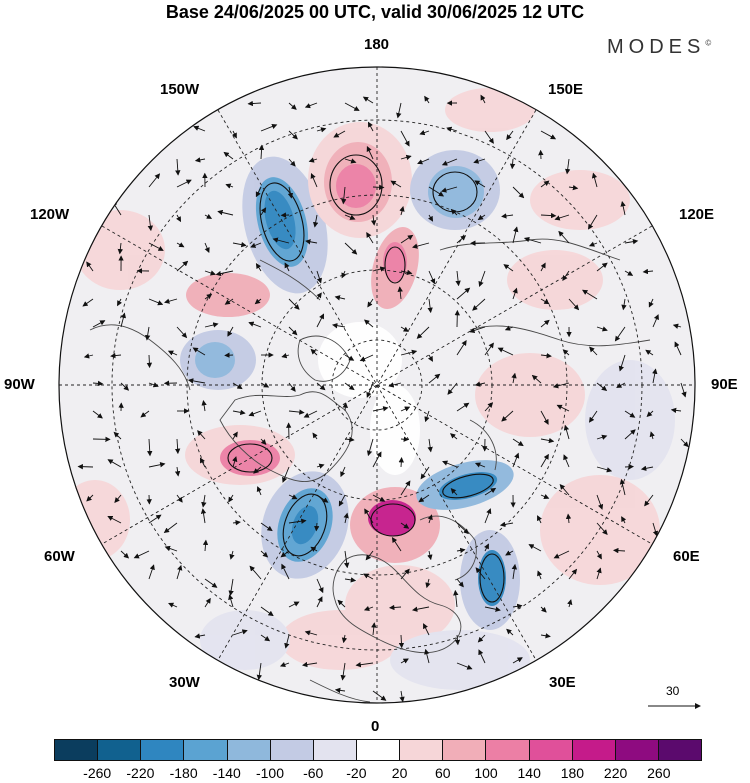  I want to click on lon-label-90e: 90E, so click(724, 384).